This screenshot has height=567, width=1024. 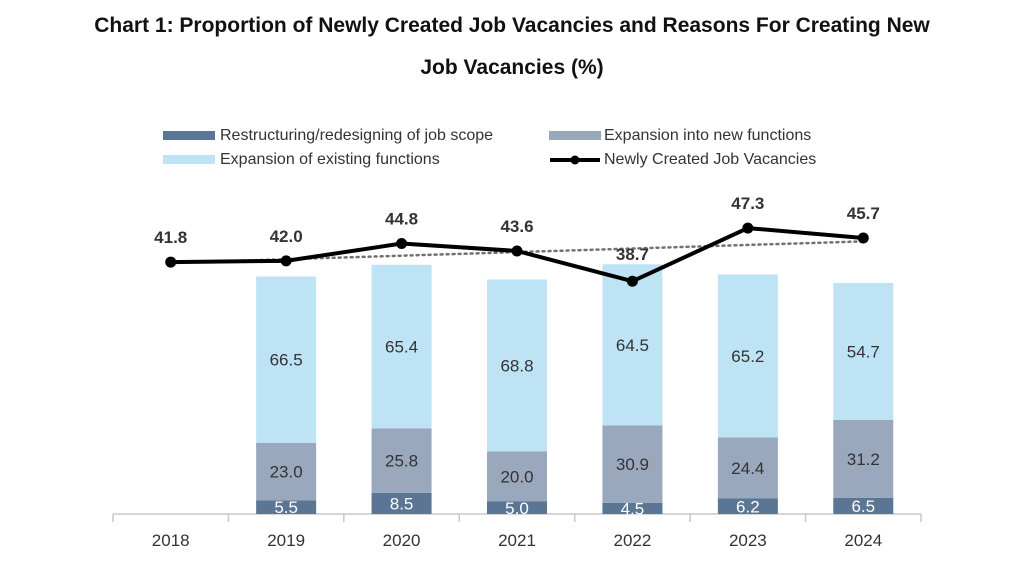 I want to click on data-label-vacancies: 38.7, so click(x=632, y=254).